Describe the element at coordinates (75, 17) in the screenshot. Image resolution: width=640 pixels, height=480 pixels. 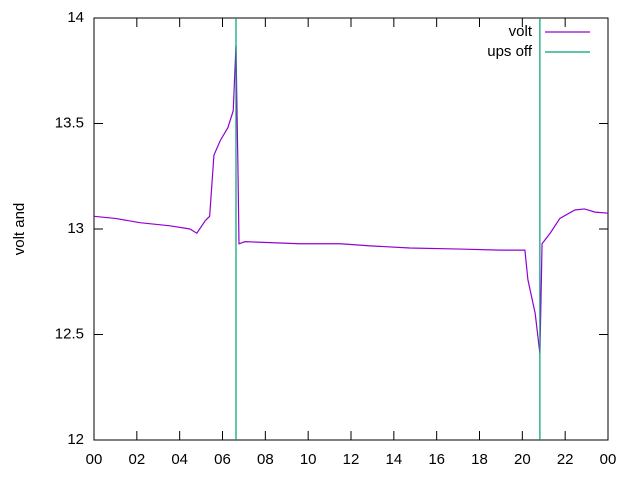
I see `y-tick-label: 14` at that location.